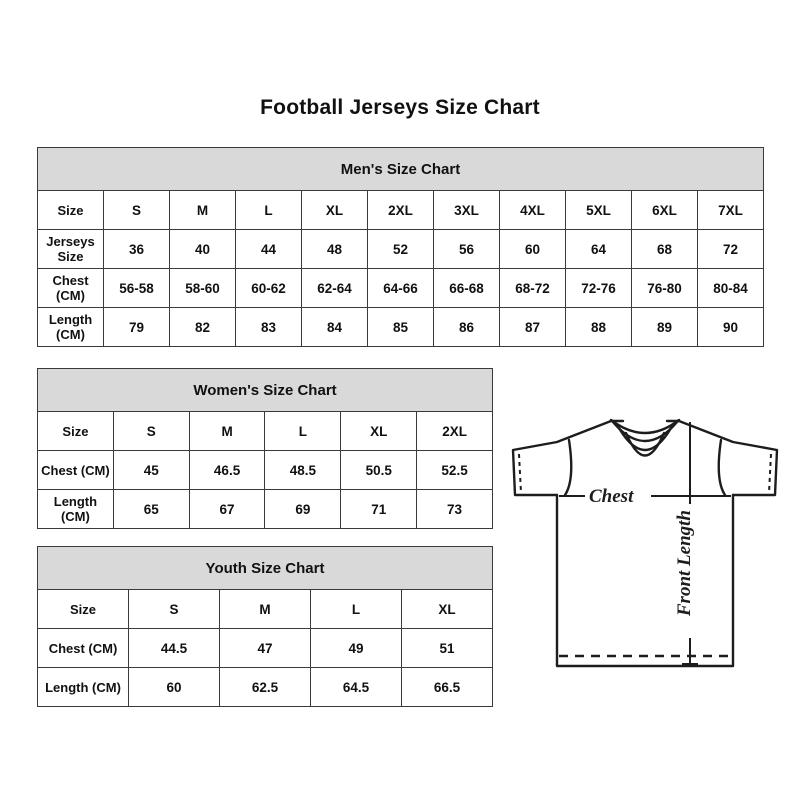 The width and height of the screenshot is (800, 800). What do you see at coordinates (303, 470) in the screenshot?
I see `table-cell: 48.5` at bounding box center [303, 470].